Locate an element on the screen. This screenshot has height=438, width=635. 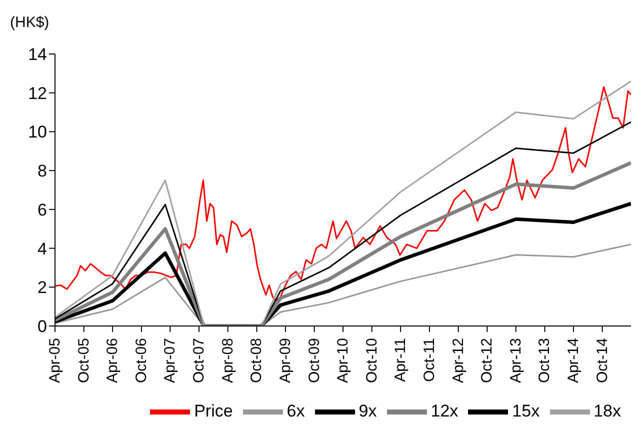
x-tick-label: Apr-09 is located at coordinates (285, 361).